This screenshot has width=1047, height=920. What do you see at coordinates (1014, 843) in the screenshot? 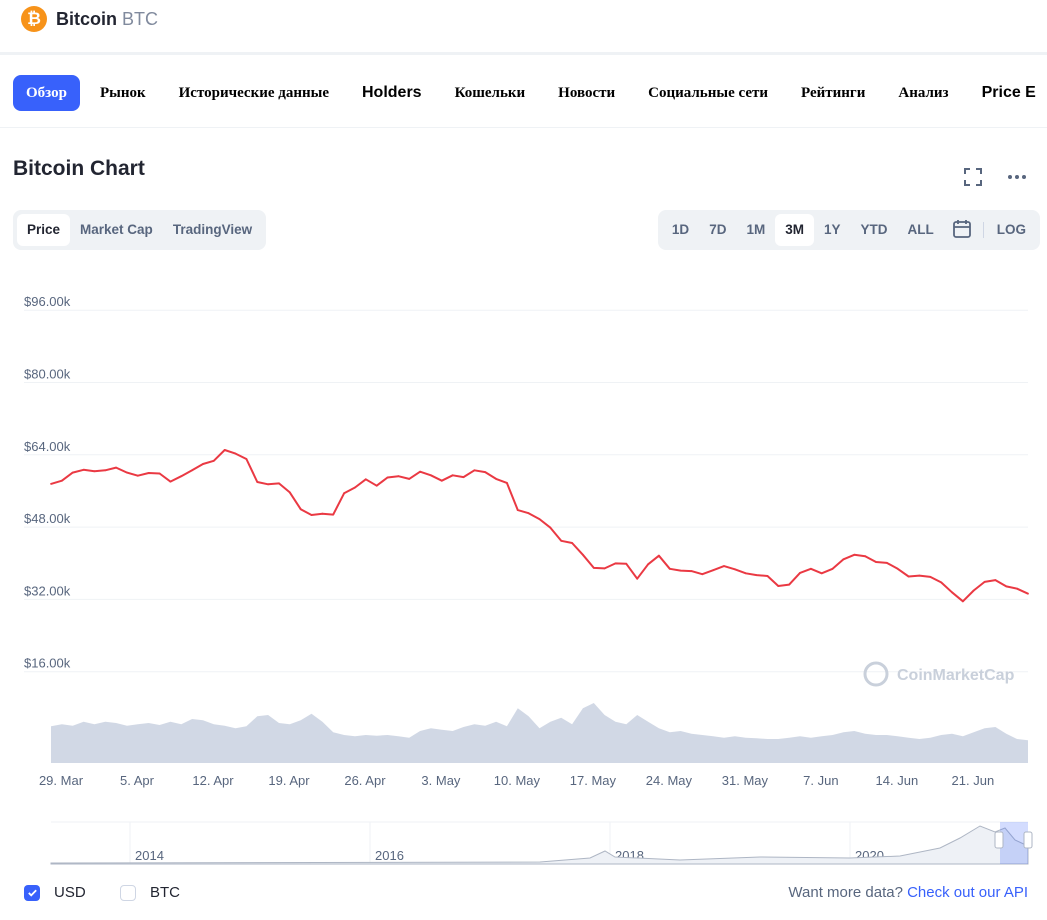
I see `navigator-selection` at bounding box center [1014, 843].